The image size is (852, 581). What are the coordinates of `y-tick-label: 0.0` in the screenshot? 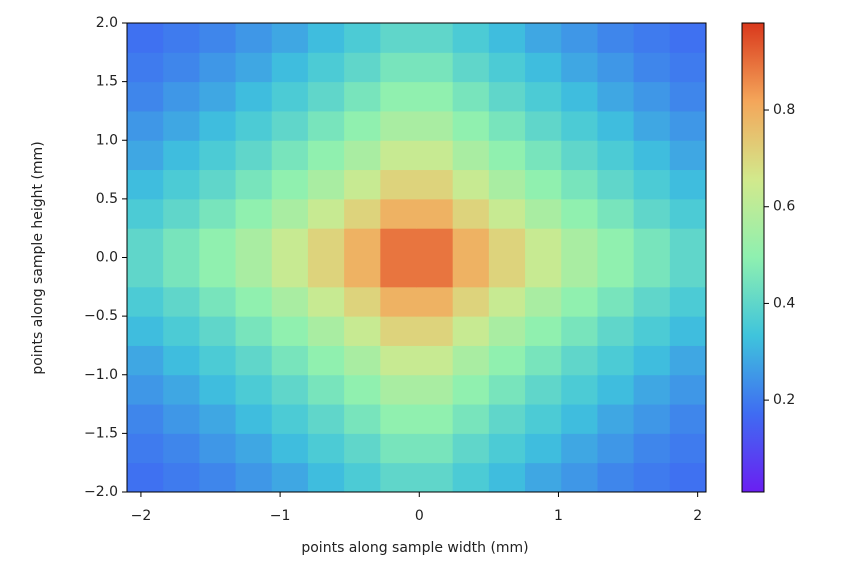 It's located at (107, 258).